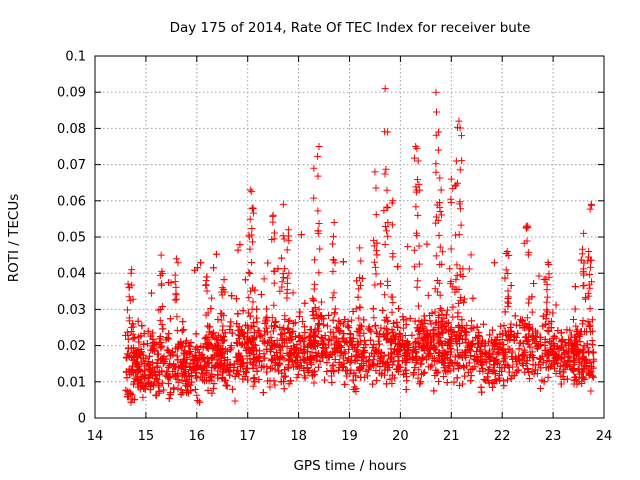 Image resolution: width=640 pixels, height=480 pixels. Describe the element at coordinates (502, 436) in the screenshot. I see `x-tick-label: 22` at that location.